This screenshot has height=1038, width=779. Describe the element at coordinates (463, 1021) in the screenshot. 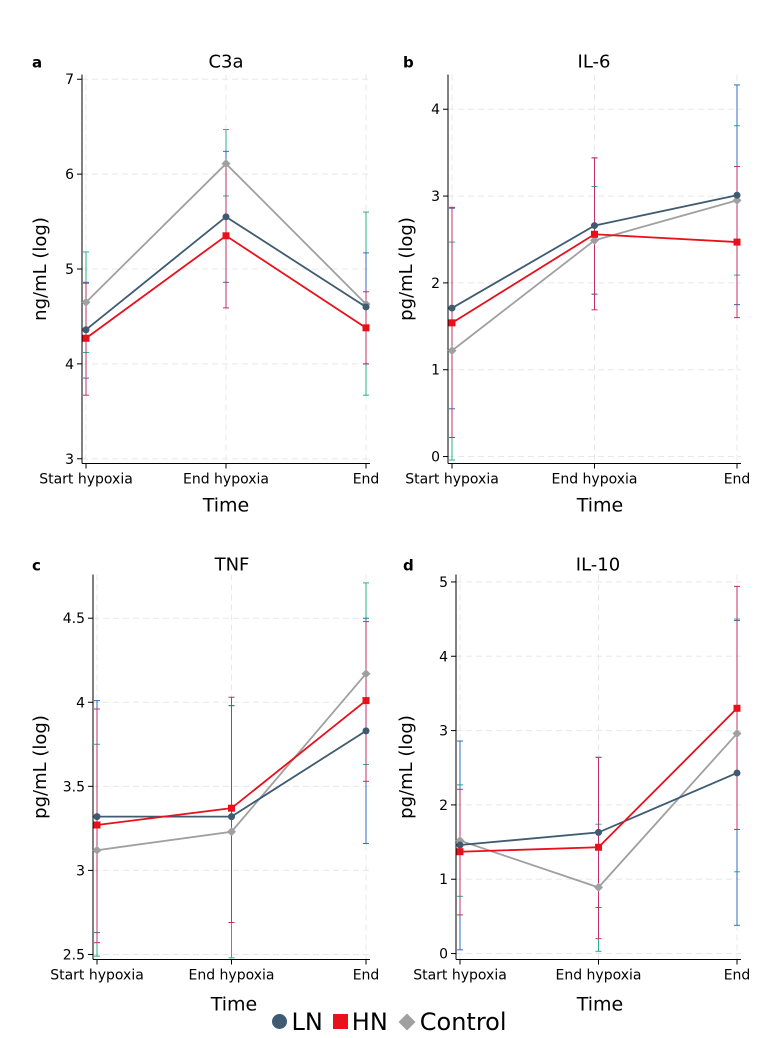

I see `legend-label-control: Control` at that location.